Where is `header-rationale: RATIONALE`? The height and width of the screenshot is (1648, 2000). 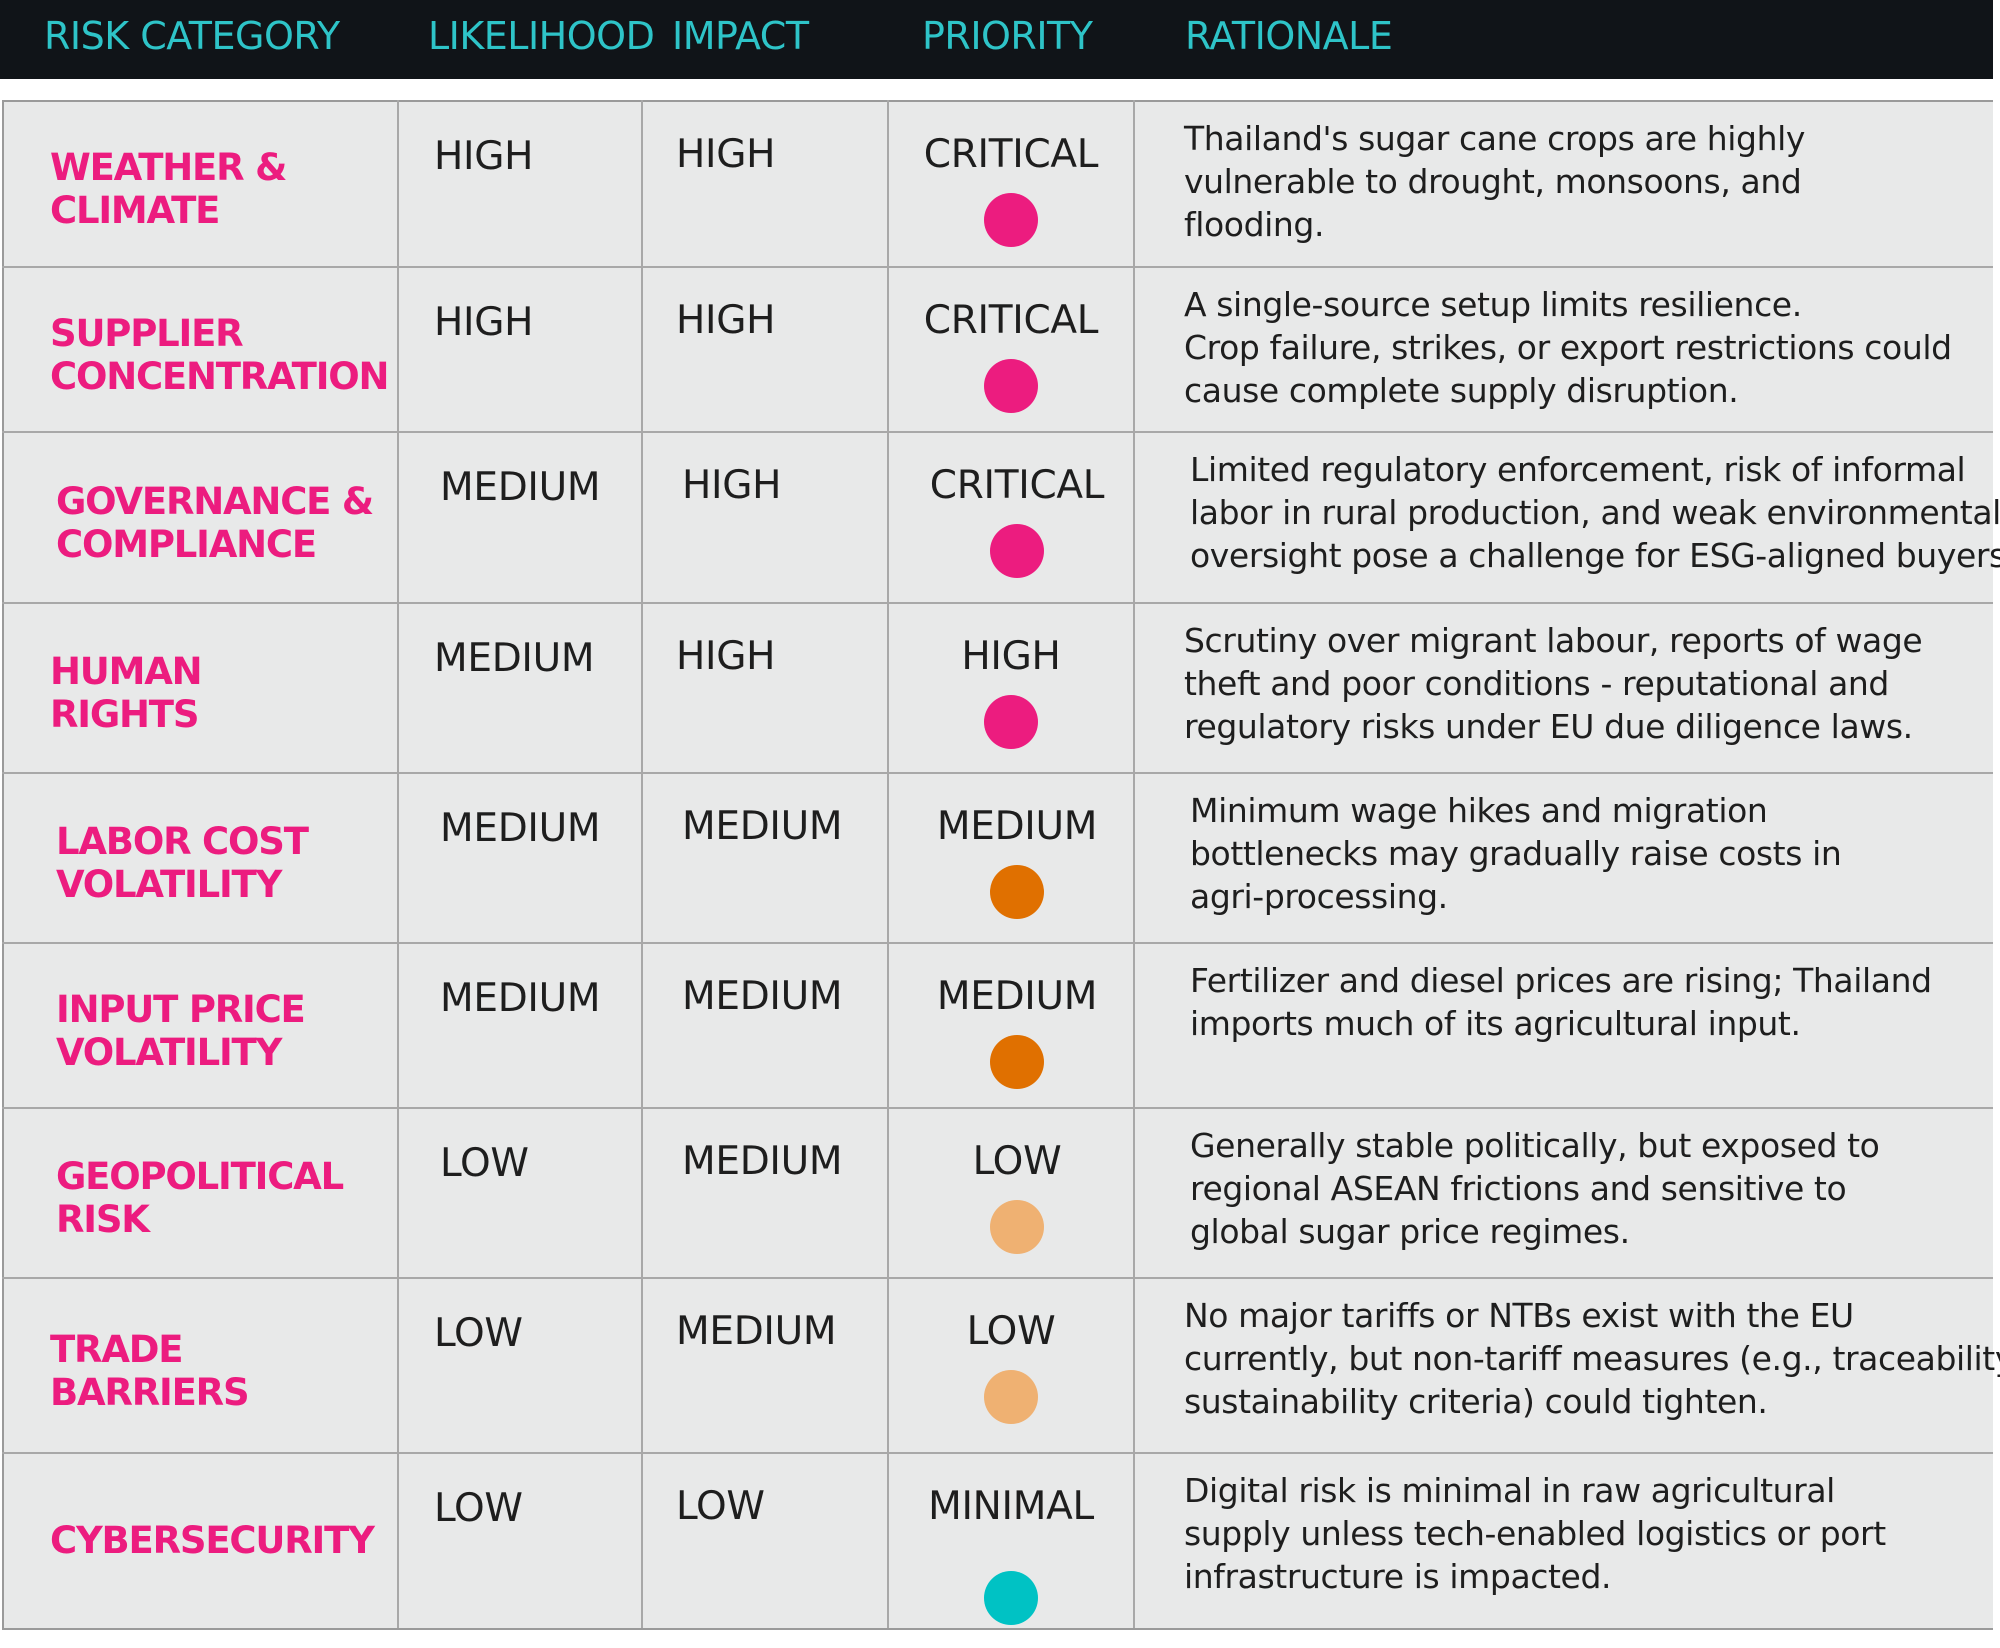
header-rationale: RATIONALE is located at coordinates (1289, 36).